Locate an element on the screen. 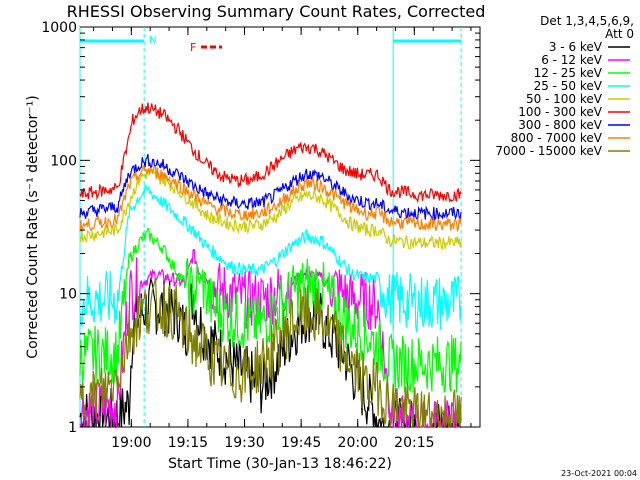  x-tick-label-3: 19:45 is located at coordinates (301, 443).